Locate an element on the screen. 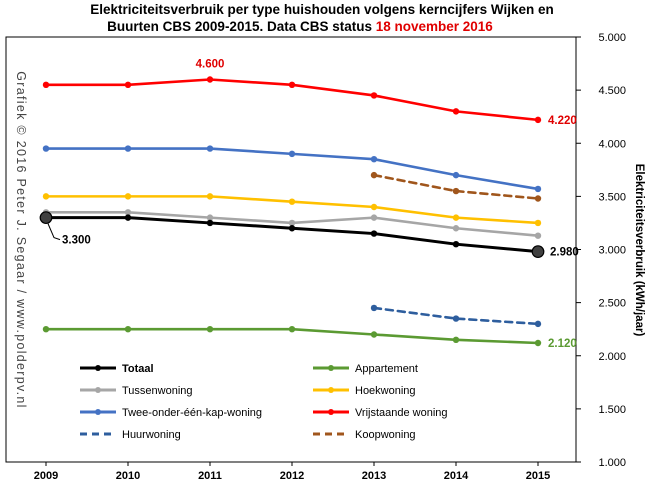  x-tick-label: 2013 is located at coordinates (374, 476).